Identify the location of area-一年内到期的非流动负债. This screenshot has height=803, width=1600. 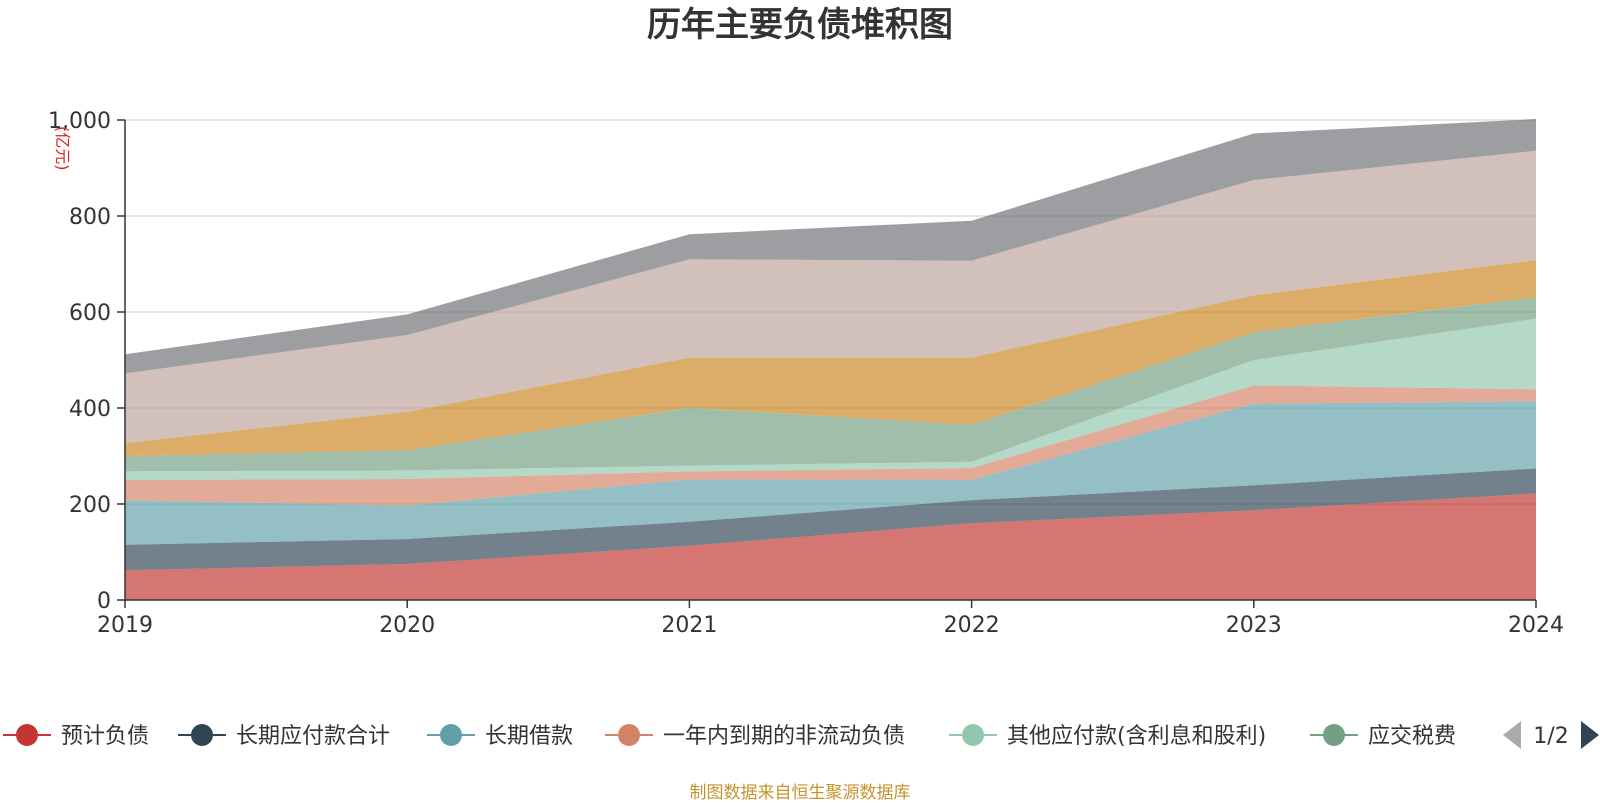
(830, 445).